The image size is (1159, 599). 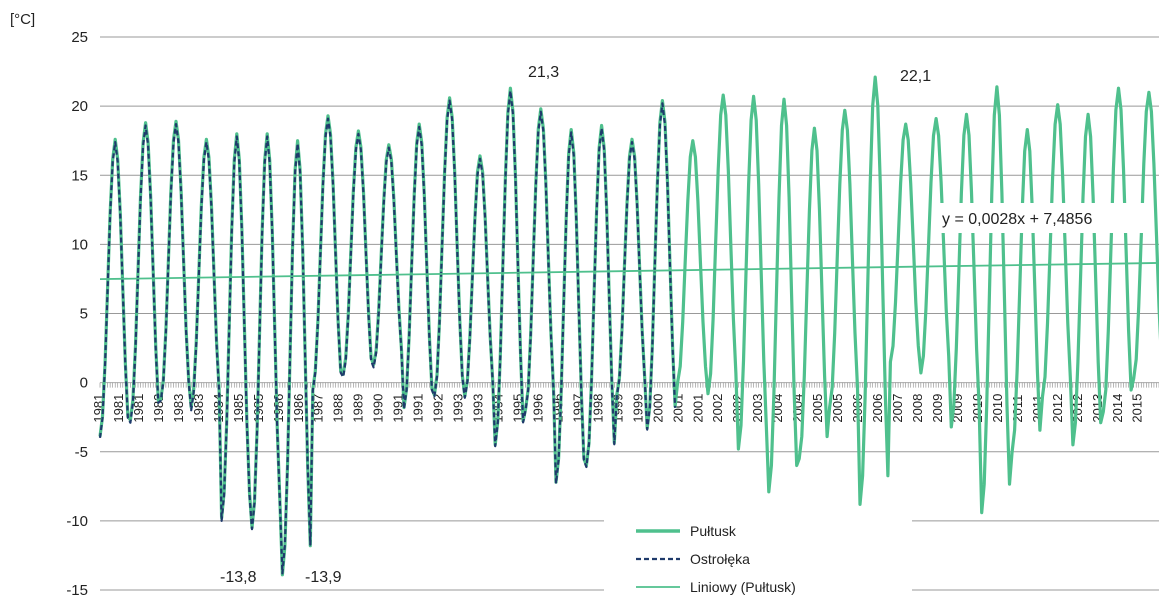 What do you see at coordinates (77, 314) in the screenshot?
I see `y-axis-ticks: 25 20 15 10 5 0 -5 -10 -15` at bounding box center [77, 314].